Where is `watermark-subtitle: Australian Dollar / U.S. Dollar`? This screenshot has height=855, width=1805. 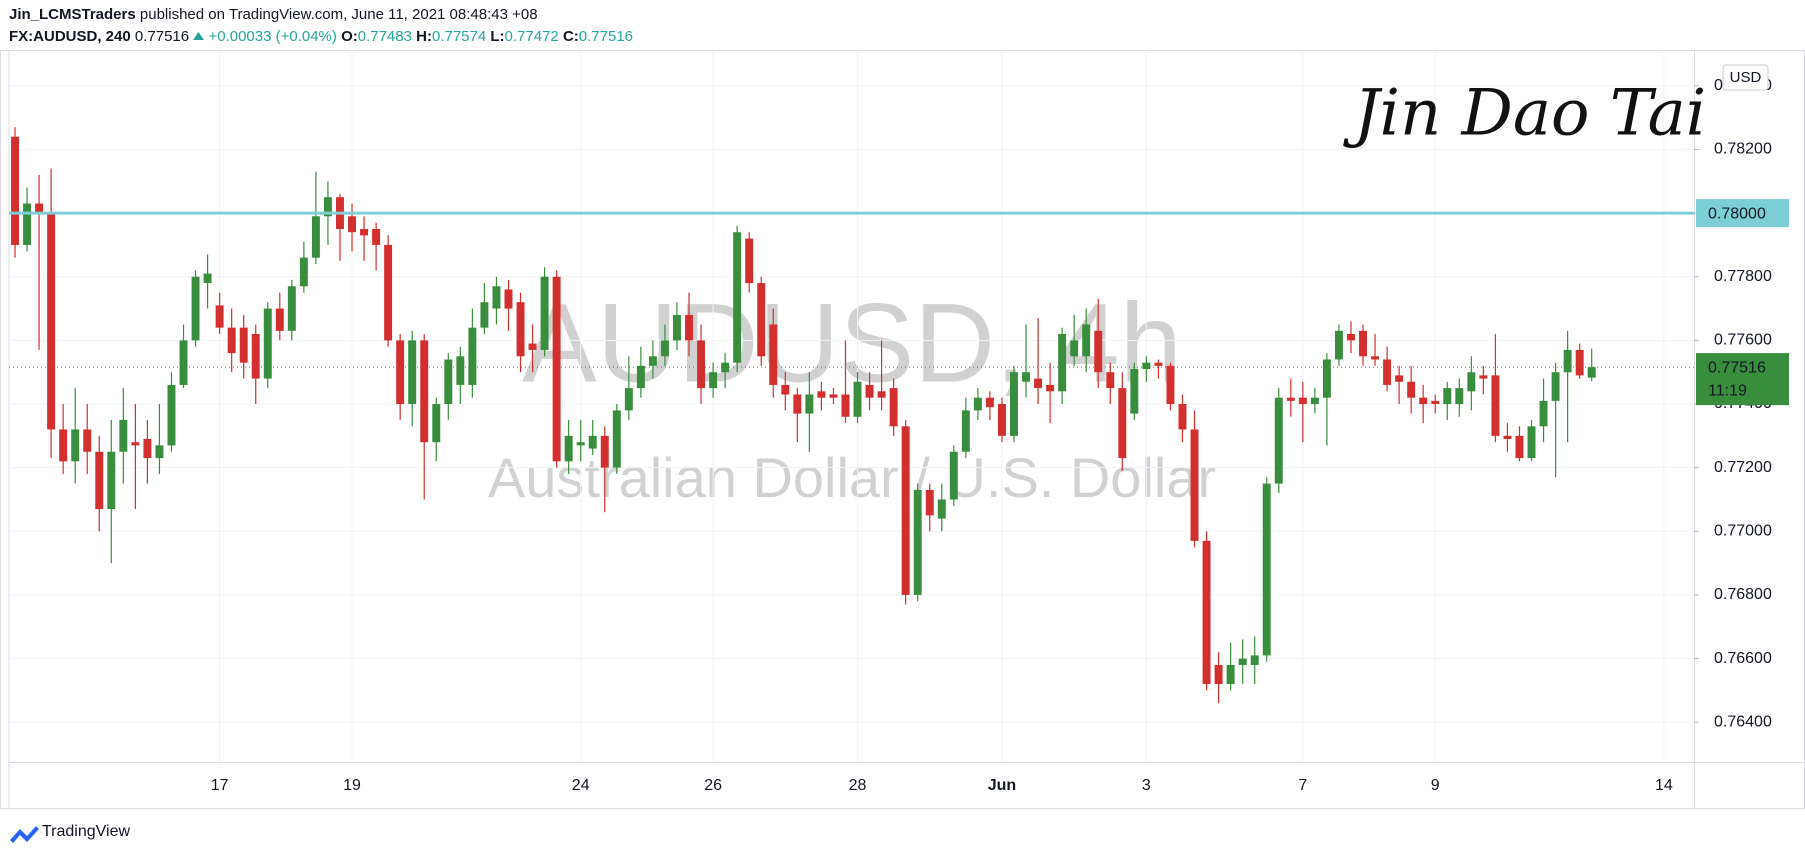 watermark-subtitle: Australian Dollar / U.S. Dollar is located at coordinates (852, 477).